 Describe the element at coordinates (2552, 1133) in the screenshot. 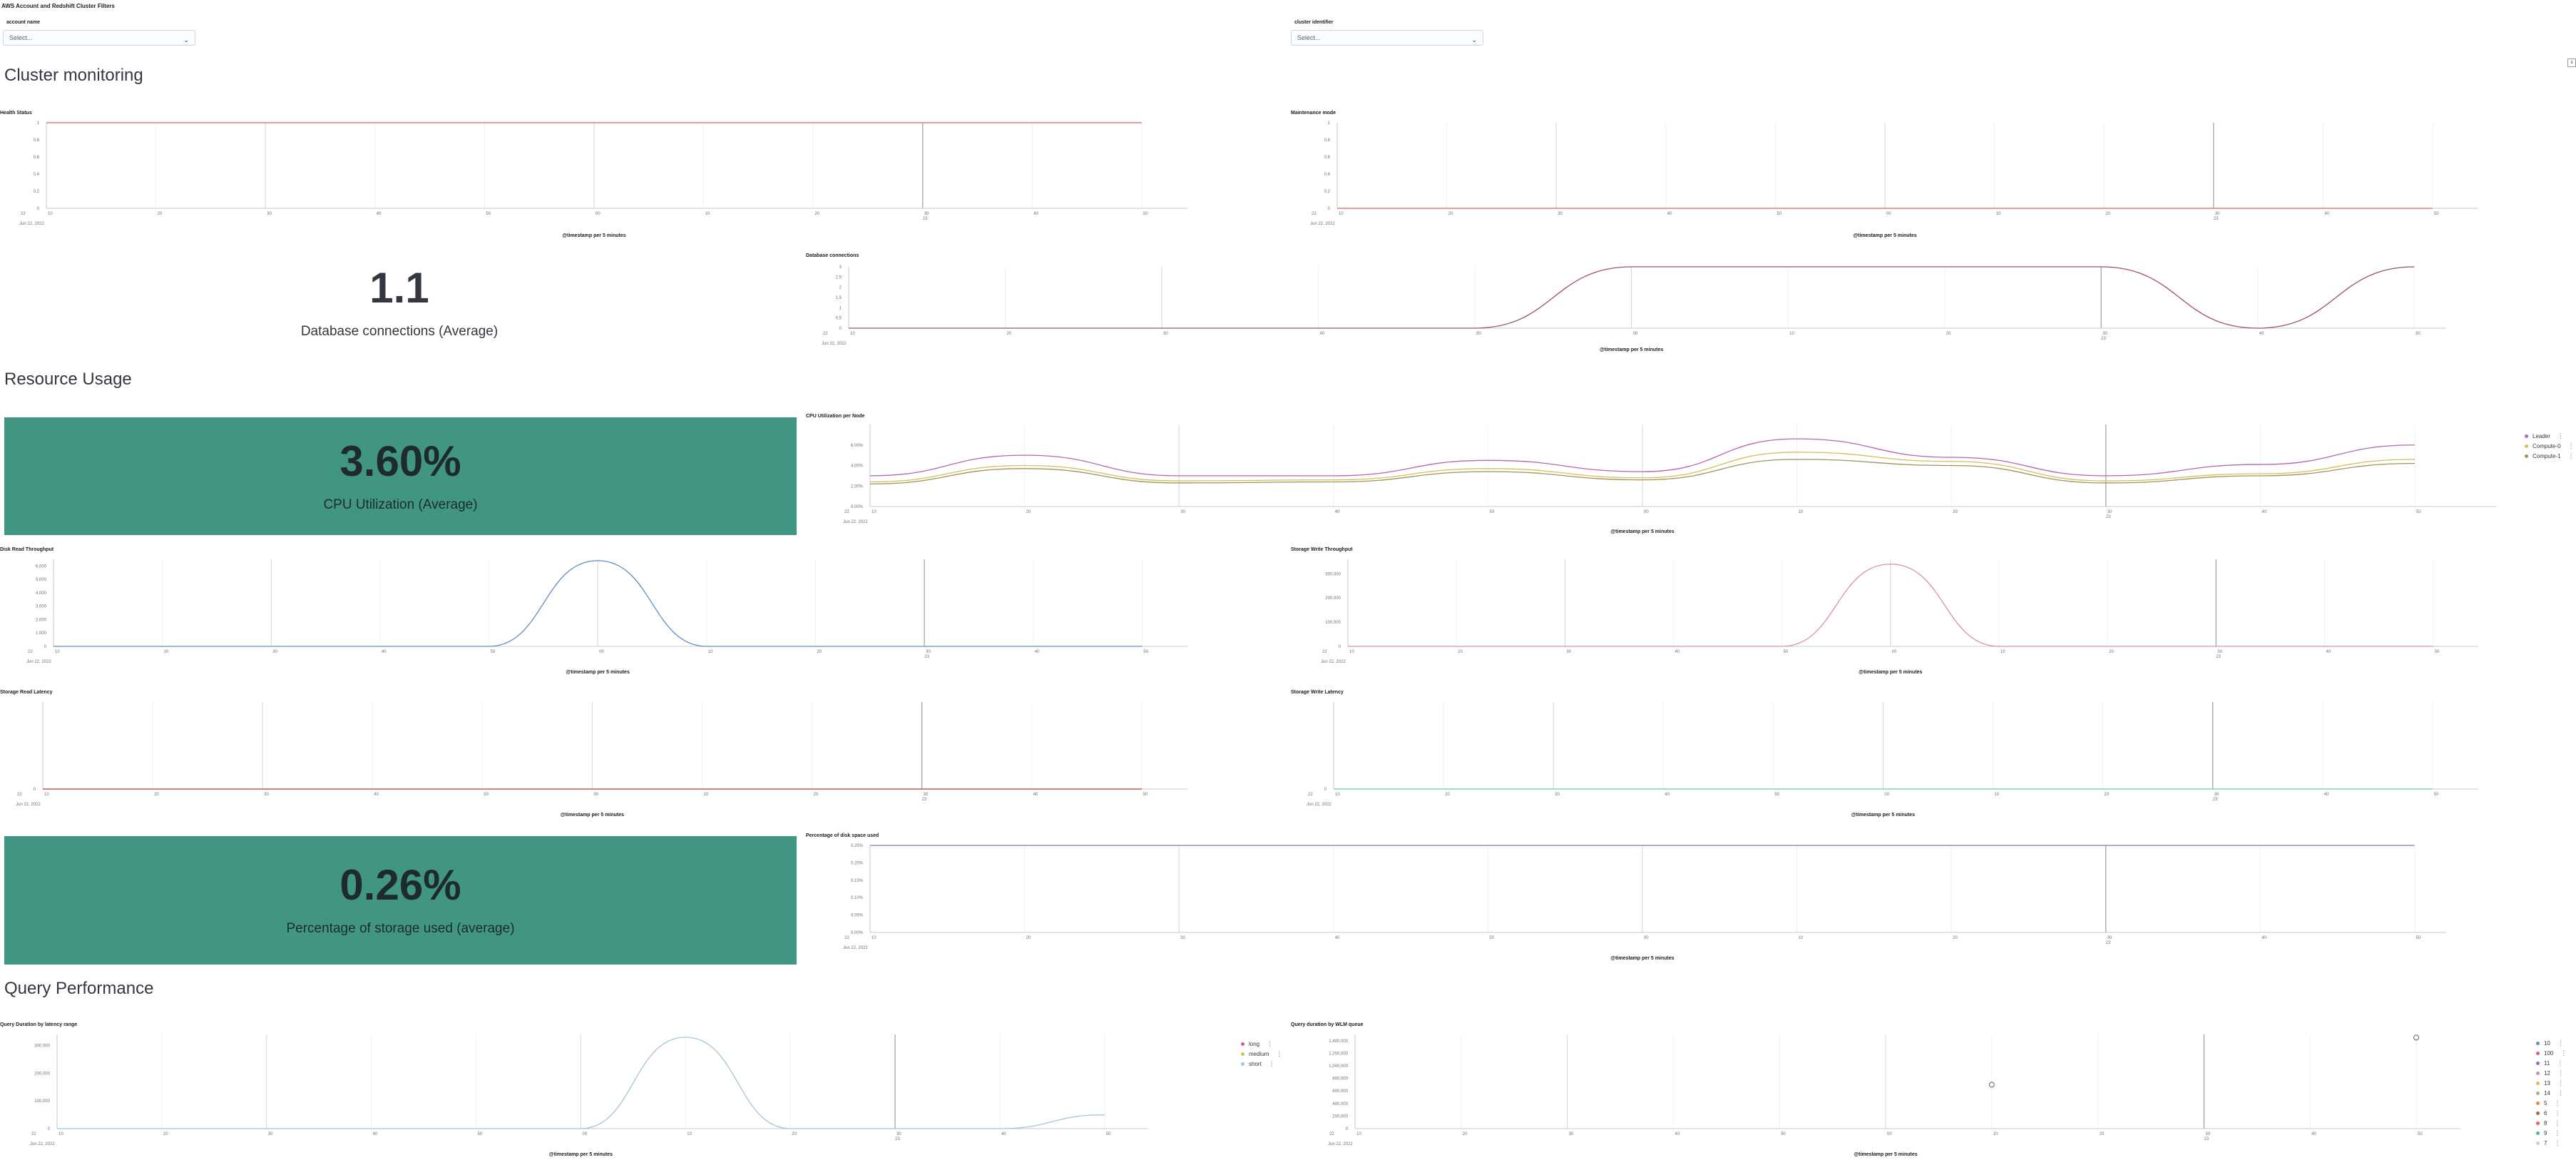

I see `legend-item: 9 ⋮` at that location.